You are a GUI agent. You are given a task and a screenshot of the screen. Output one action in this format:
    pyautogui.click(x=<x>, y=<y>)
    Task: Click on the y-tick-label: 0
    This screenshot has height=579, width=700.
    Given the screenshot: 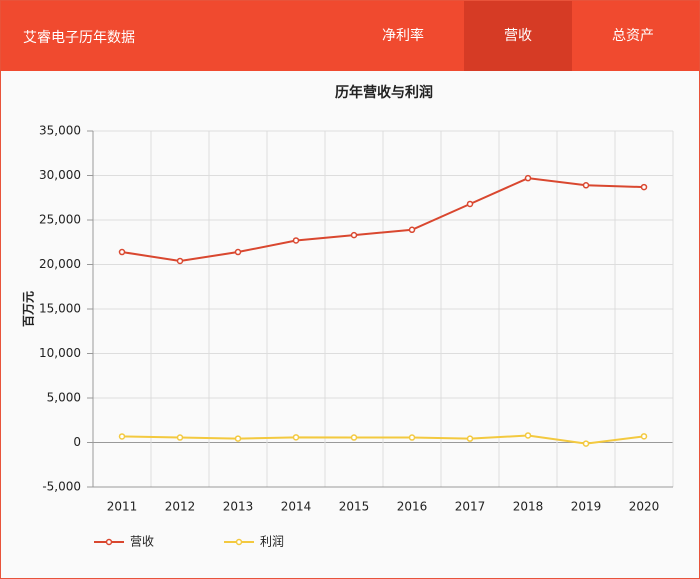 What is the action you would take?
    pyautogui.click(x=77, y=442)
    